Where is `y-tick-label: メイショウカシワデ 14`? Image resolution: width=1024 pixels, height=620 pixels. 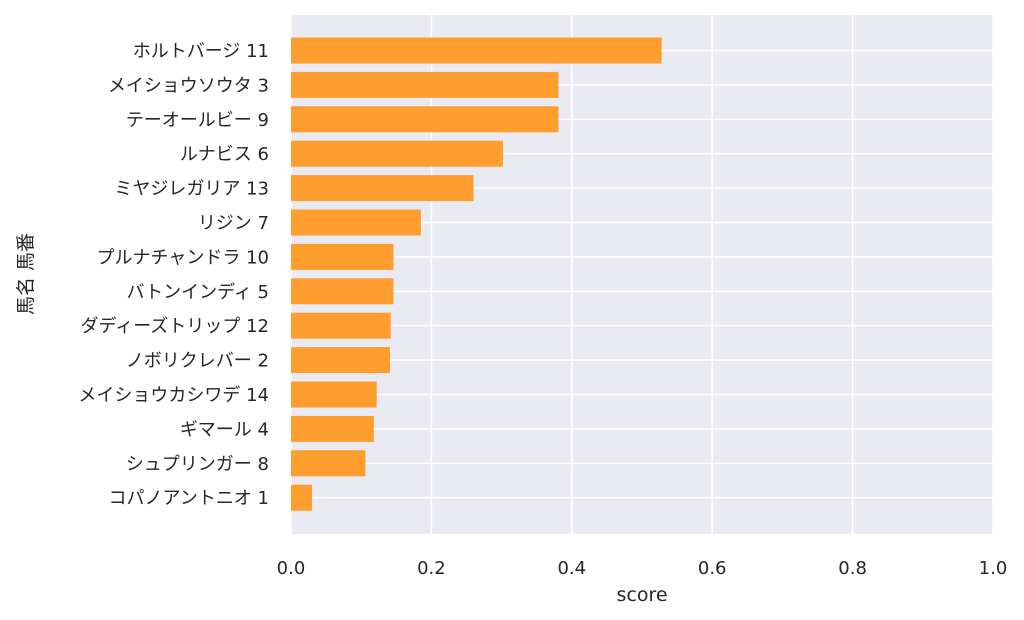 y-tick-label: メイショウカシワデ 14 is located at coordinates (173, 395).